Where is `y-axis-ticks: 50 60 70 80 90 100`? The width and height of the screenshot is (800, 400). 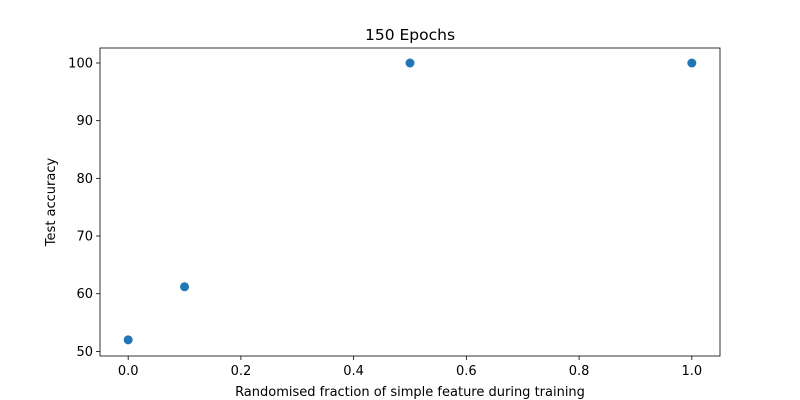
y-axis-ticks: 50 60 70 80 90 100 is located at coordinates (84, 208).